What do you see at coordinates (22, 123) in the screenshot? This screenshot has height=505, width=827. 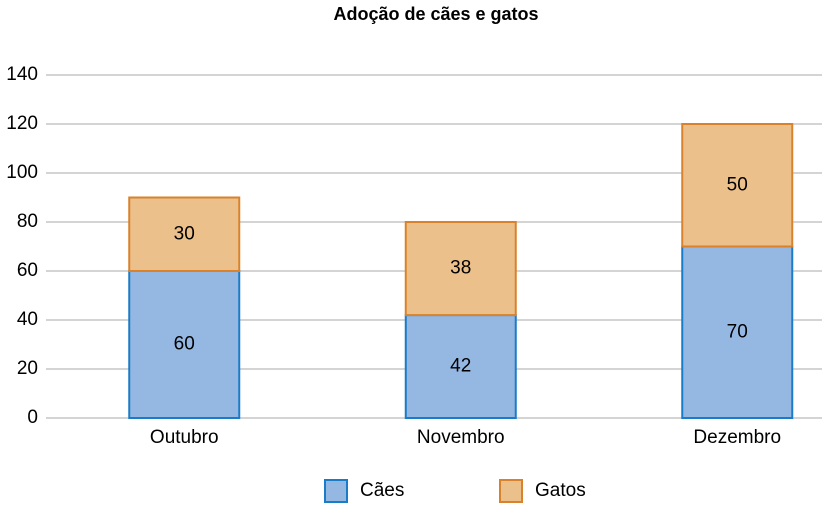 I see `y-tick-label: 120` at bounding box center [22, 123].